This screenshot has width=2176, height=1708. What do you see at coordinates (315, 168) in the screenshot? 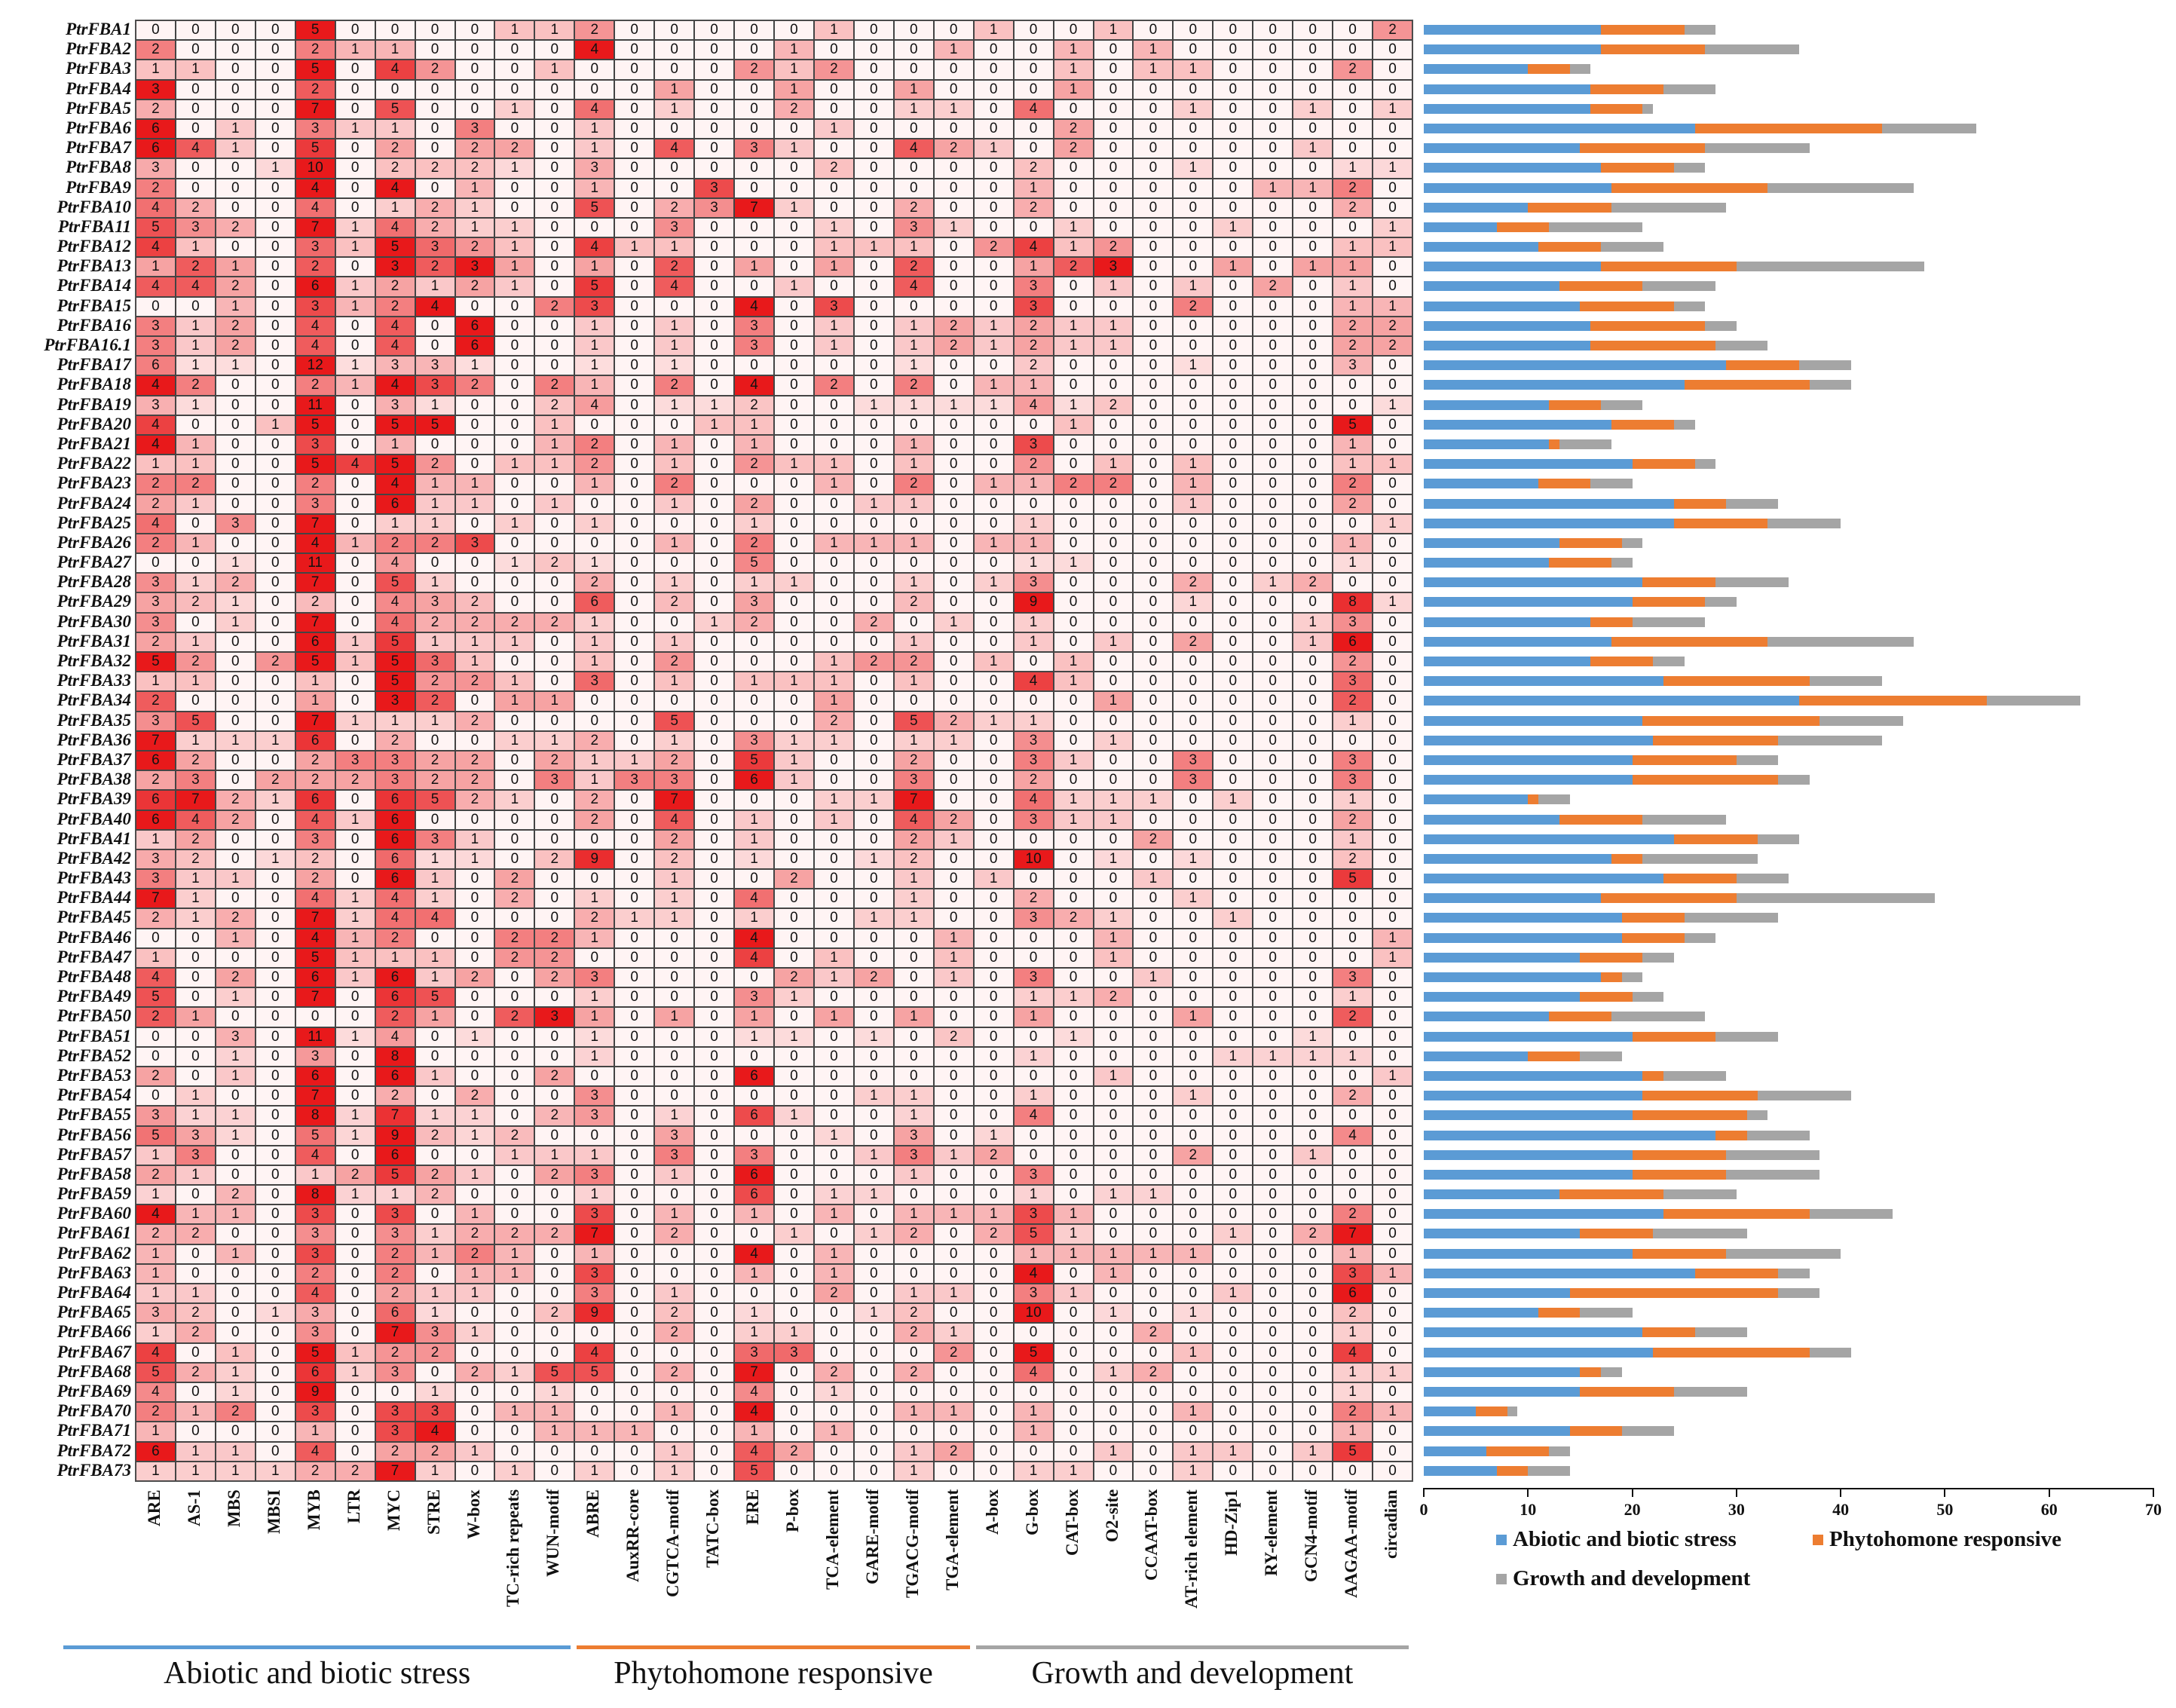
I see `heatmap-cell: 10` at bounding box center [315, 168].